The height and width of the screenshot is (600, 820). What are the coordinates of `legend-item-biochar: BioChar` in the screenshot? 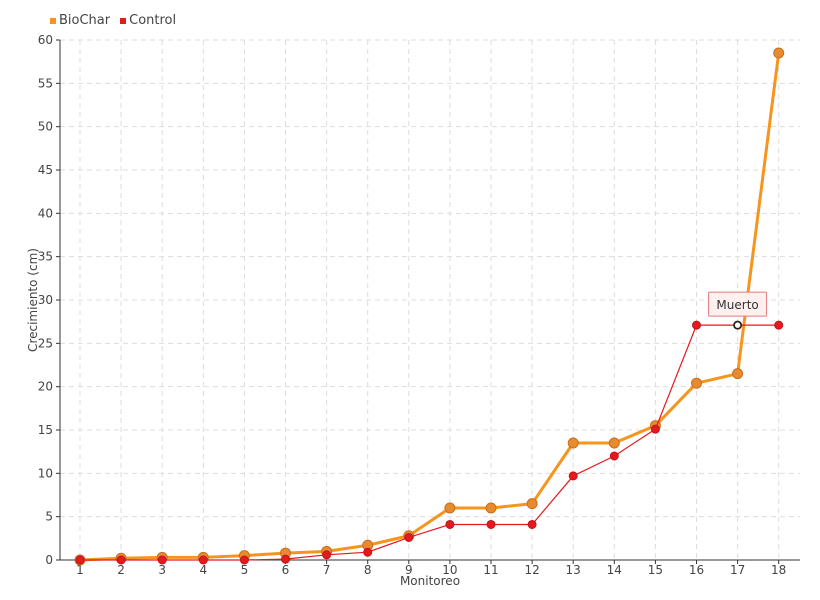 It's located at (80, 20).